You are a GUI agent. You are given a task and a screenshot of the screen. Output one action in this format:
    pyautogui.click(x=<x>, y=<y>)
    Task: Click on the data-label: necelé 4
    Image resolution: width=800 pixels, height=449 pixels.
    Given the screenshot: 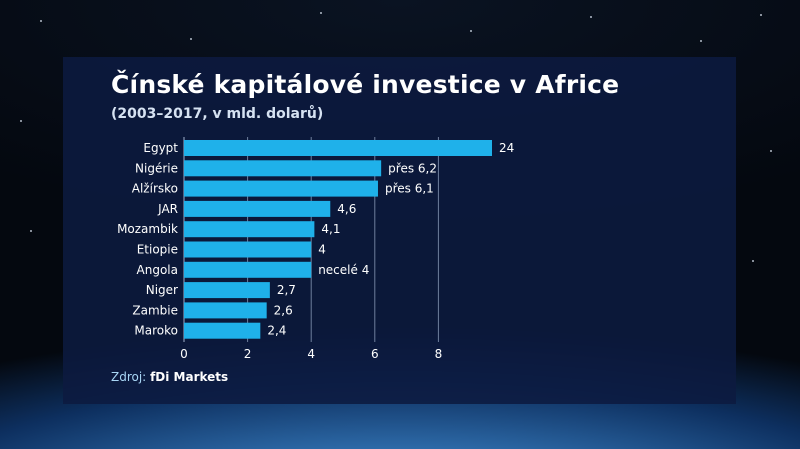 What is the action you would take?
    pyautogui.click(x=343, y=270)
    